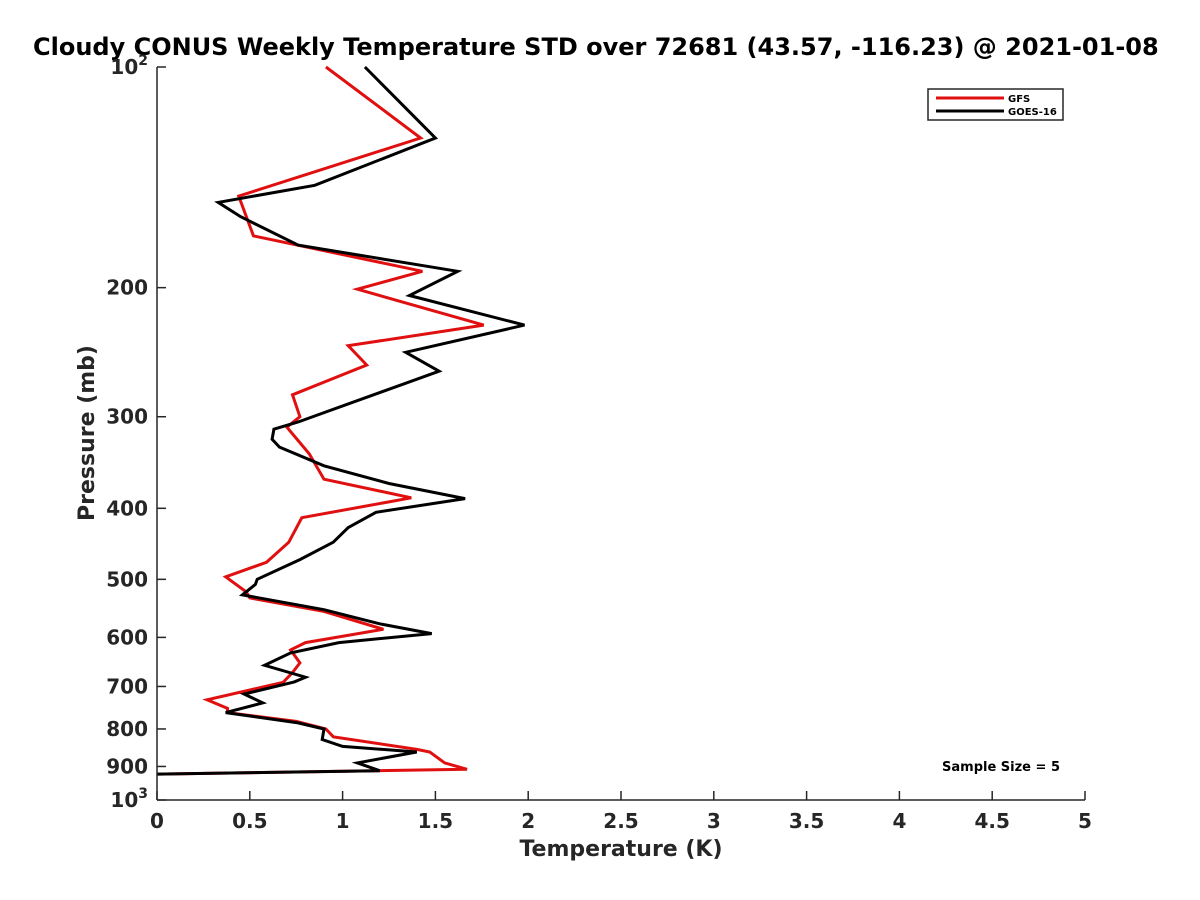 This screenshot has width=1200, height=900. Describe the element at coordinates (1085, 821) in the screenshot. I see `x-tick-label: 5` at that location.